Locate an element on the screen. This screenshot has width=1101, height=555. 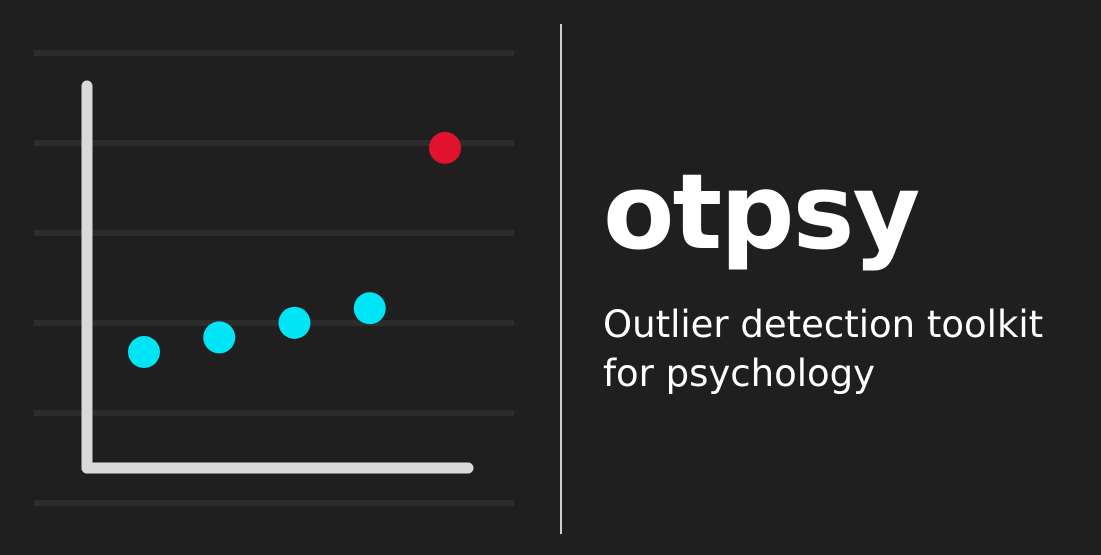
tagline: Outlier detection toolkit for psychology is located at coordinates (848, 349).